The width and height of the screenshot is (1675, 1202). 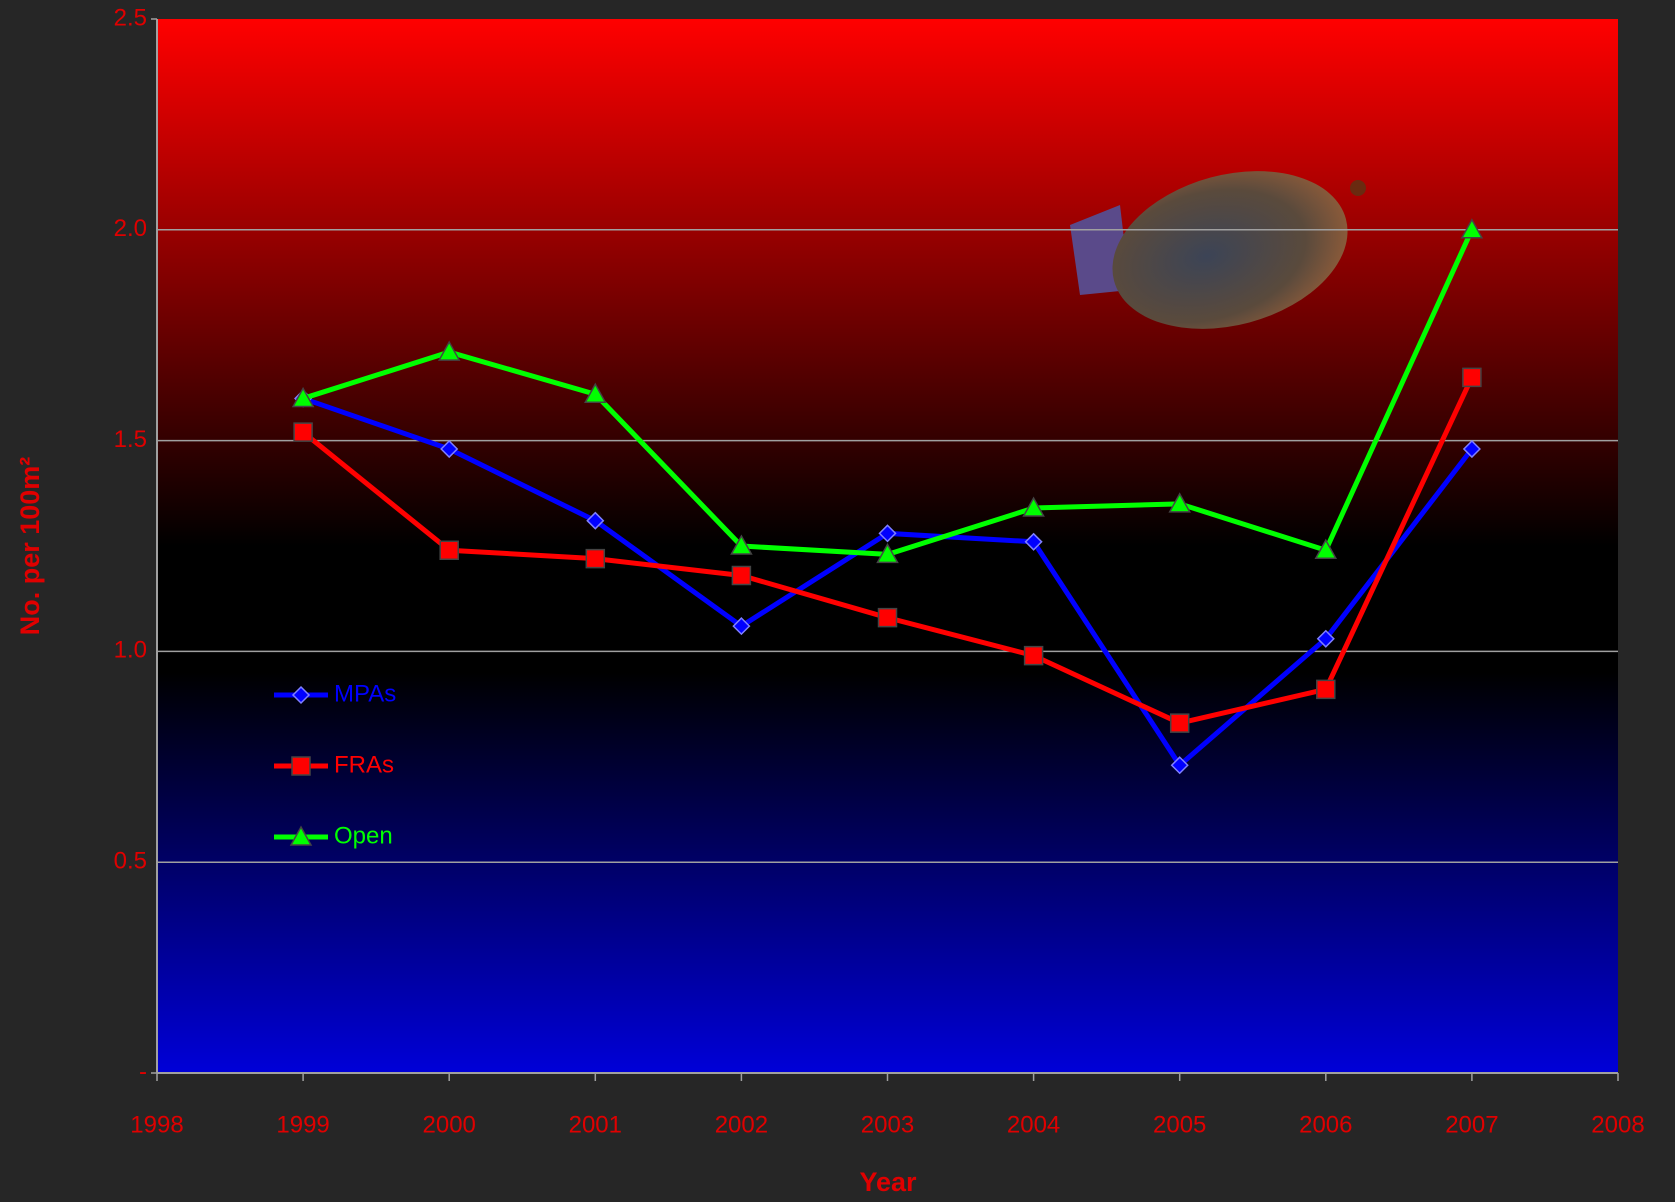 I want to click on legend-label: FRAs, so click(x=364, y=764).